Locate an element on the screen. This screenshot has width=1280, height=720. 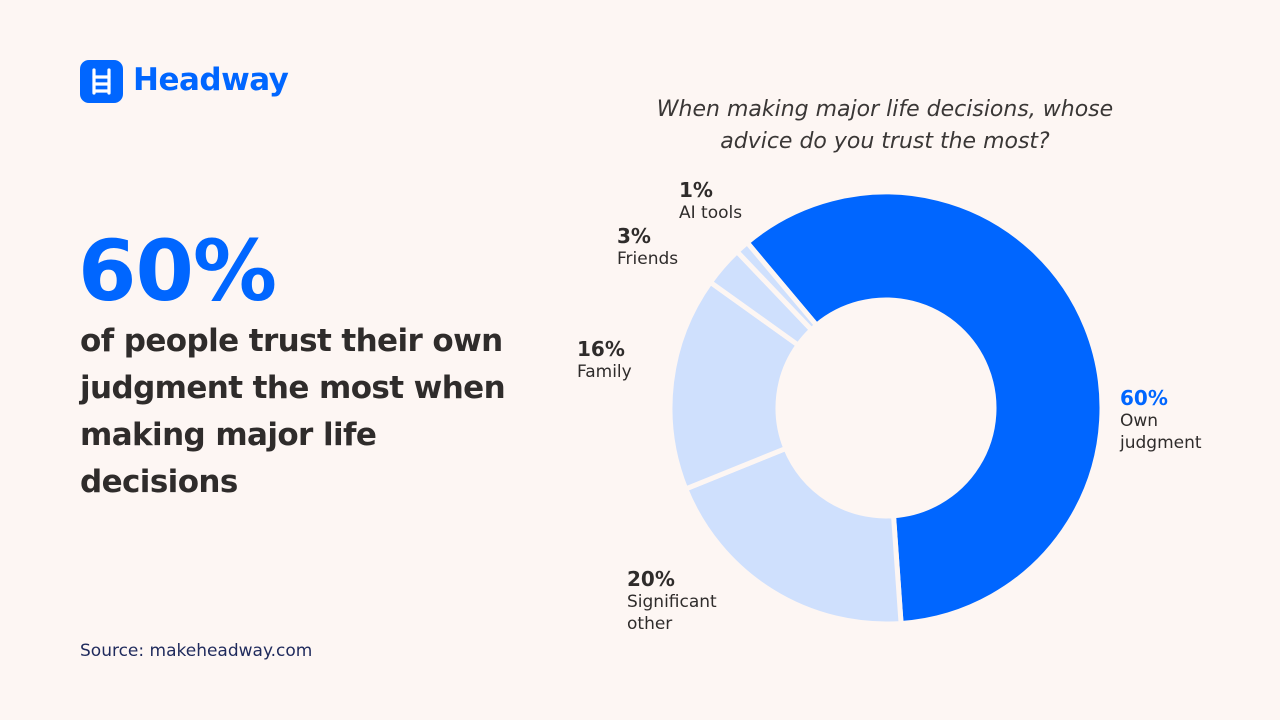
segment-label: 20% Significant other is located at coordinates (677, 601).